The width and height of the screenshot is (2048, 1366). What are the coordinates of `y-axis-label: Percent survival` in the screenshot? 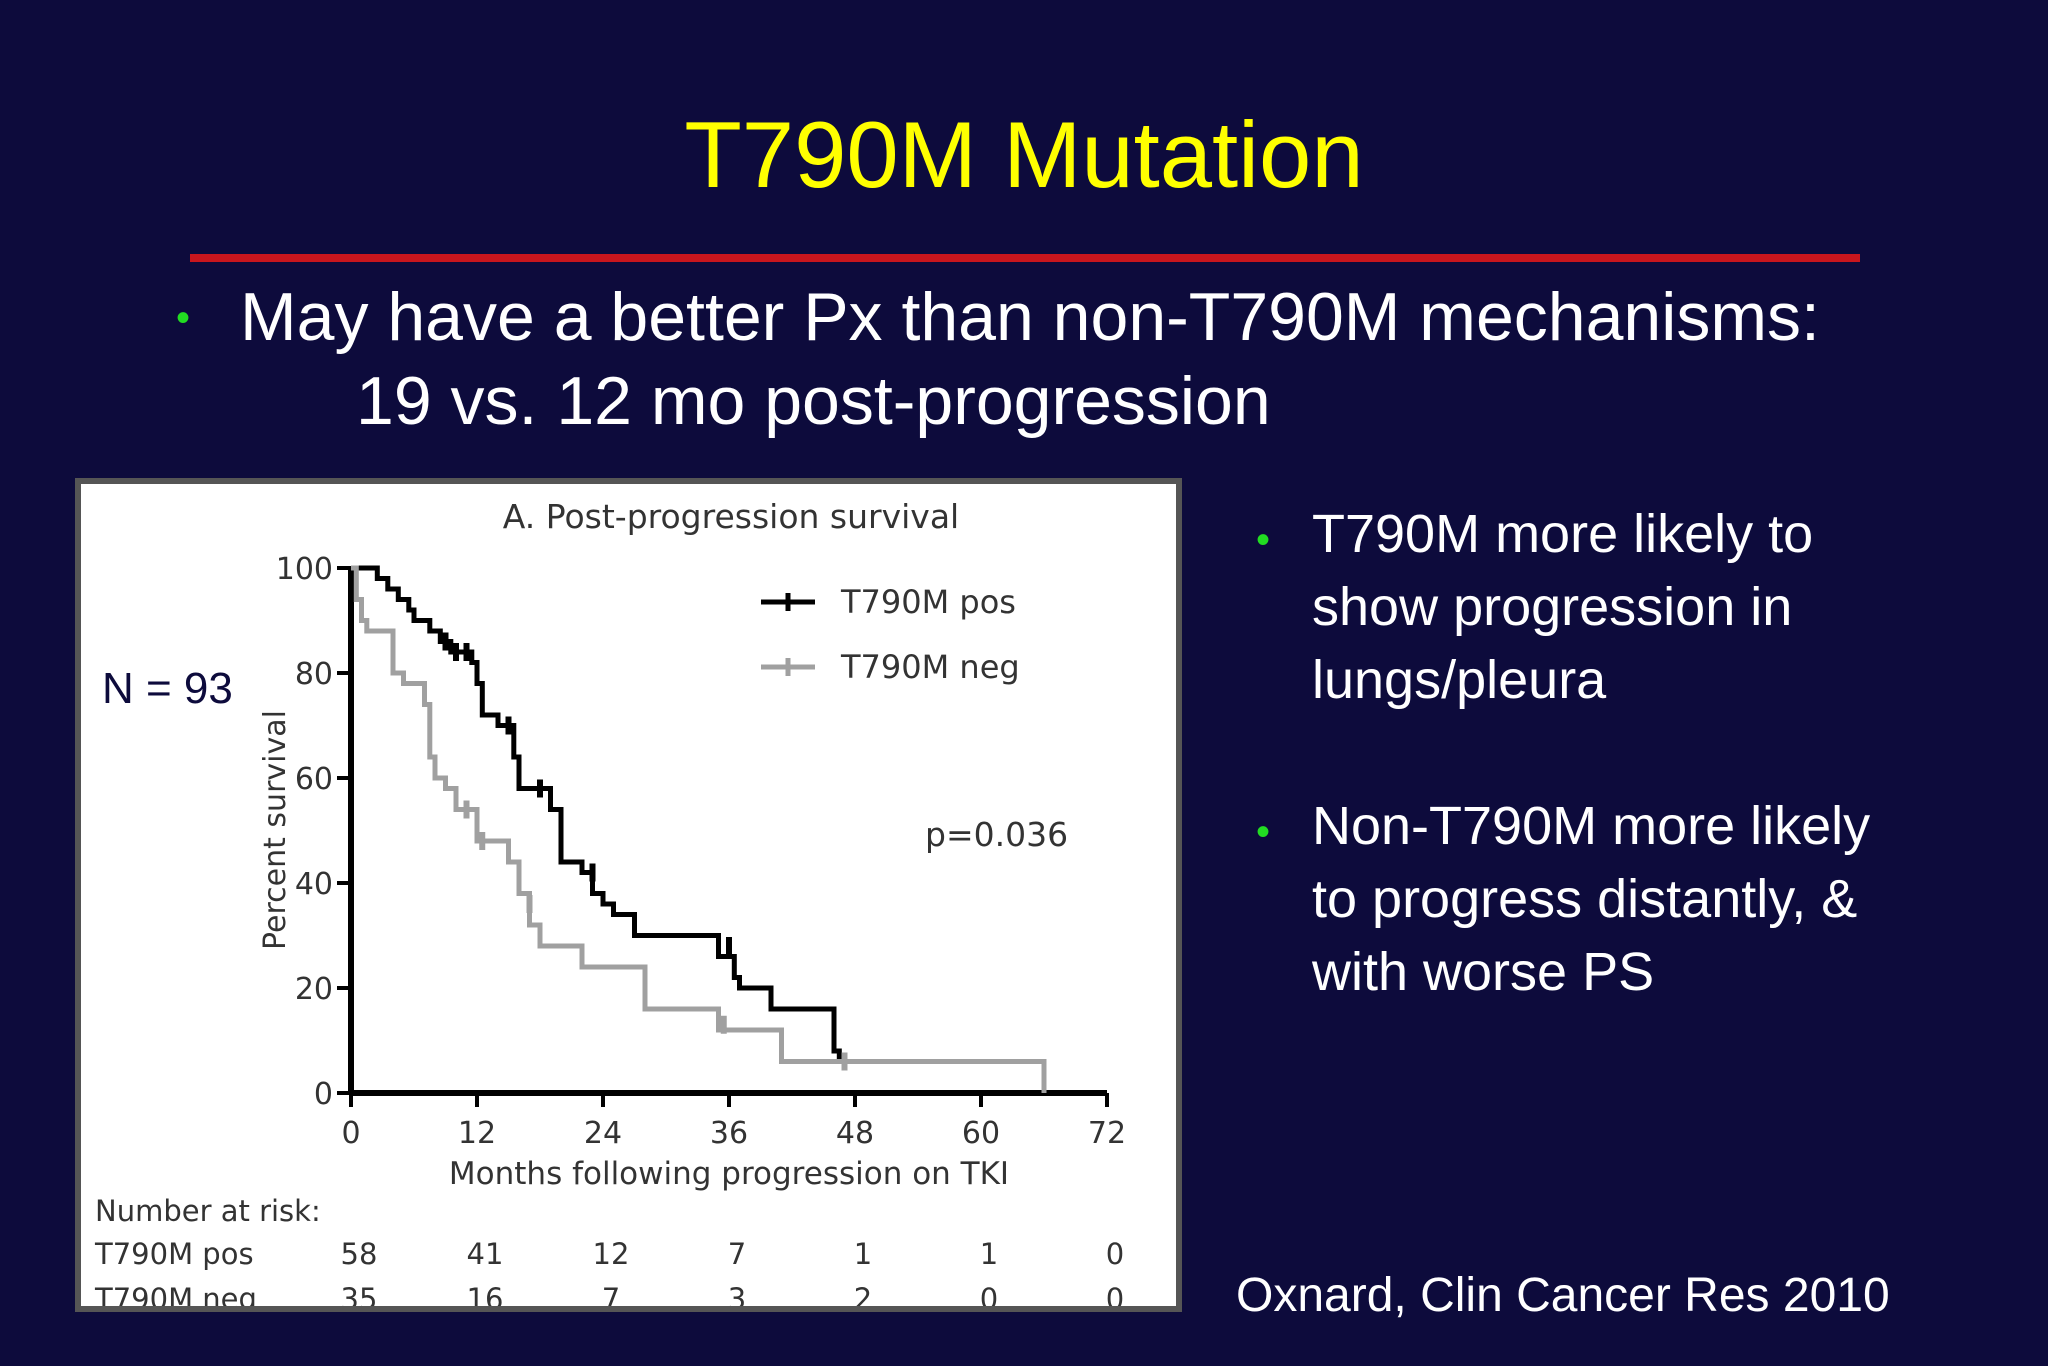 It's located at (275, 830).